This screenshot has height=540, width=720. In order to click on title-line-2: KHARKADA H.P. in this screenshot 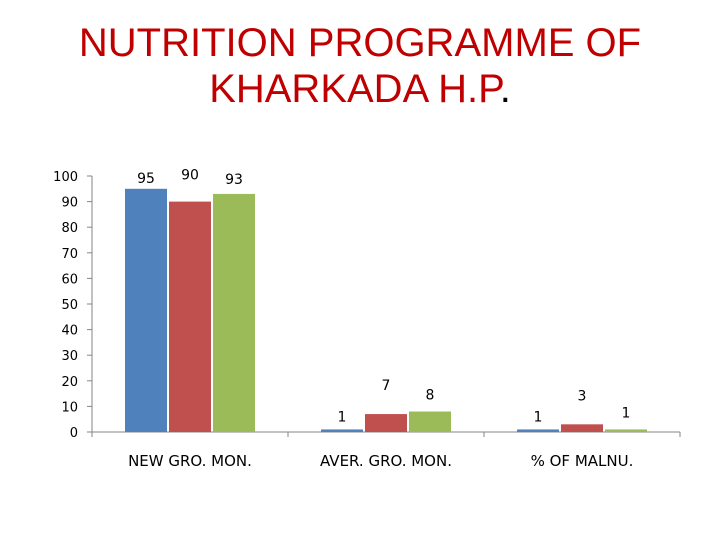, I will do `click(360, 89)`.